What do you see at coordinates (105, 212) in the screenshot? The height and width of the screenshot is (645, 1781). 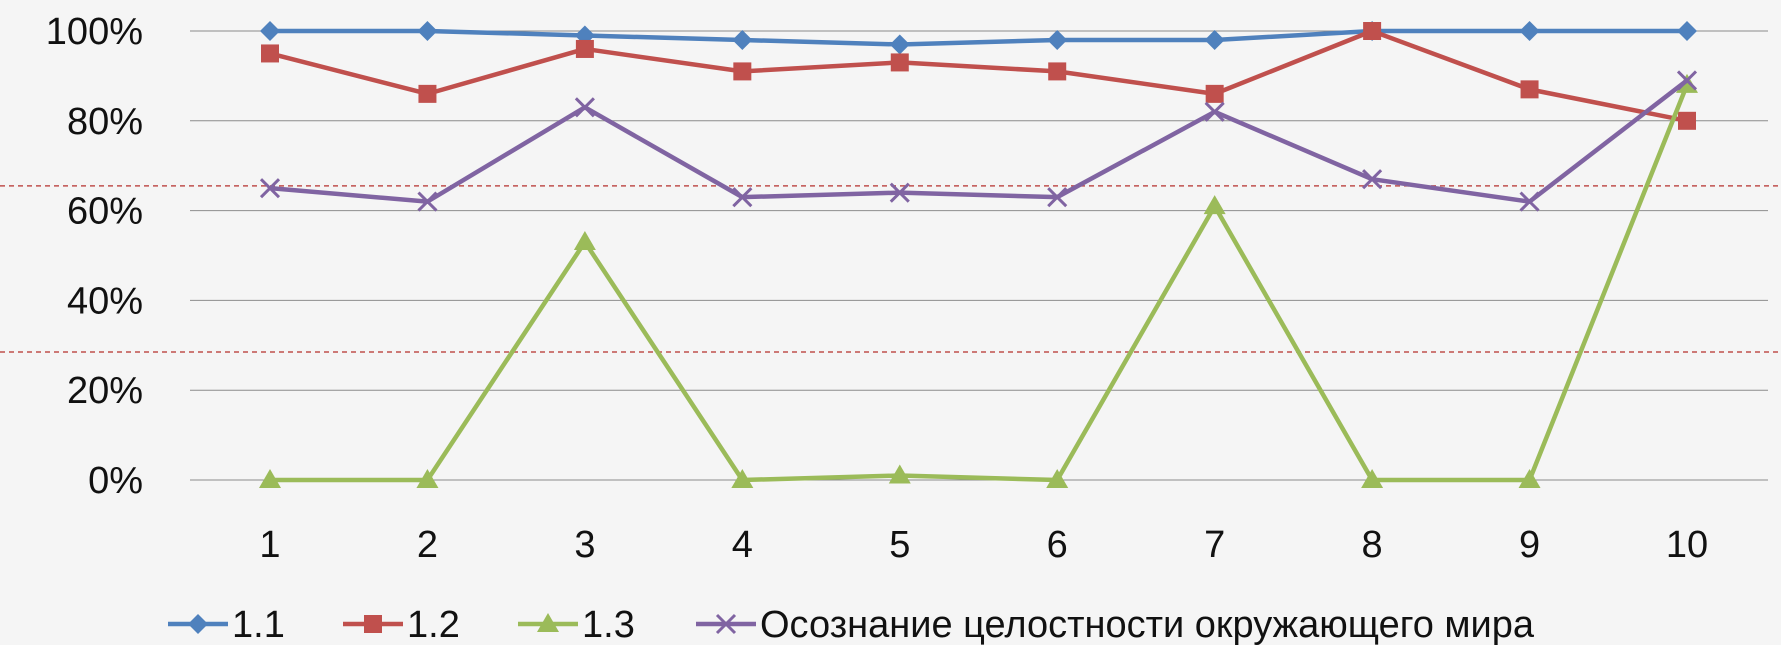 I see `y-tick-label: 60%` at bounding box center [105, 212].